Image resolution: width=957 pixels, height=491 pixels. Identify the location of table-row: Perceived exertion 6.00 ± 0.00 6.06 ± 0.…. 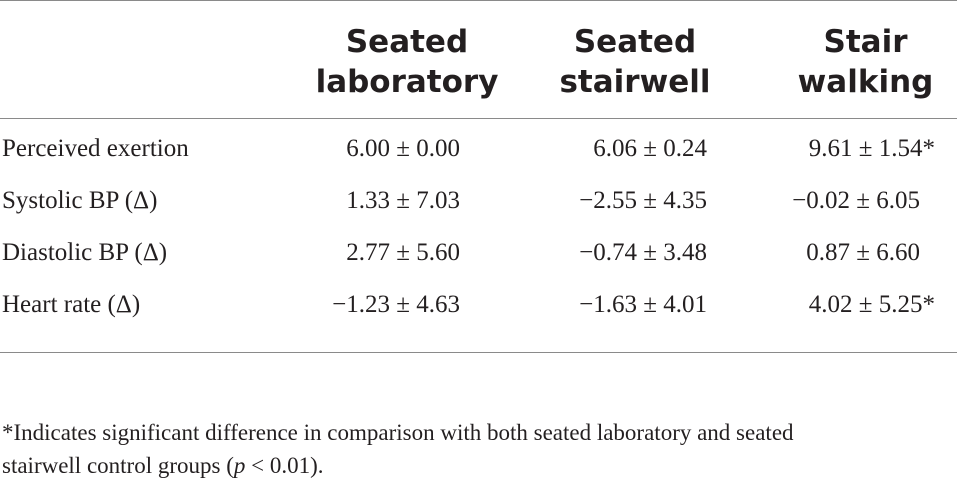
(478, 149).